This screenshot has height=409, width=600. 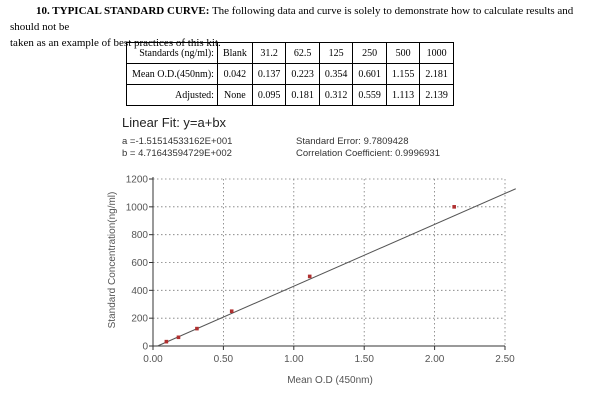 I want to click on fit-intercept: a =-1.51514533162E+001, so click(x=177, y=141).